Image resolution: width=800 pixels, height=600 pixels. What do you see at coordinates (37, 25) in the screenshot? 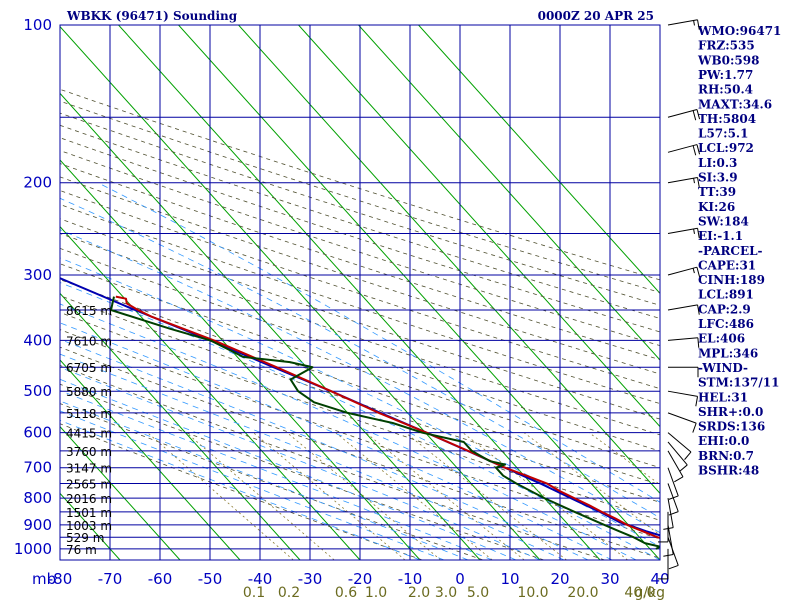
I see `pressure-tick-label: 100` at bounding box center [37, 25].